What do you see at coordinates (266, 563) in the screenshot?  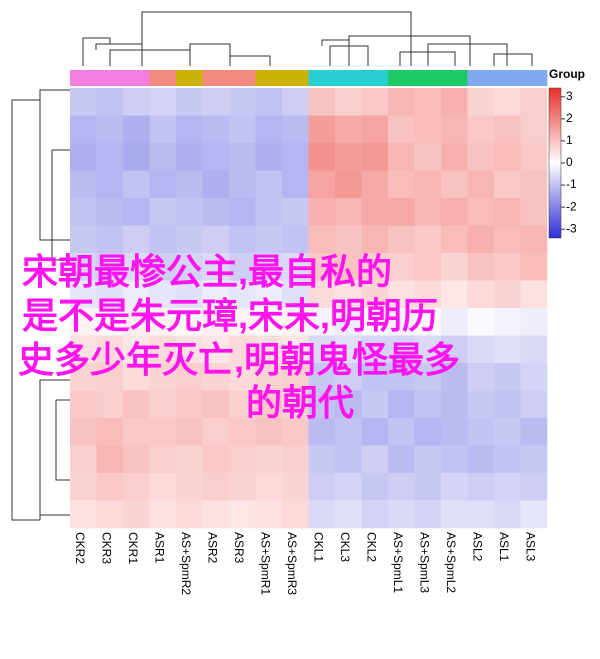 I see `x-tick-label: AS+SpmR1` at bounding box center [266, 563].